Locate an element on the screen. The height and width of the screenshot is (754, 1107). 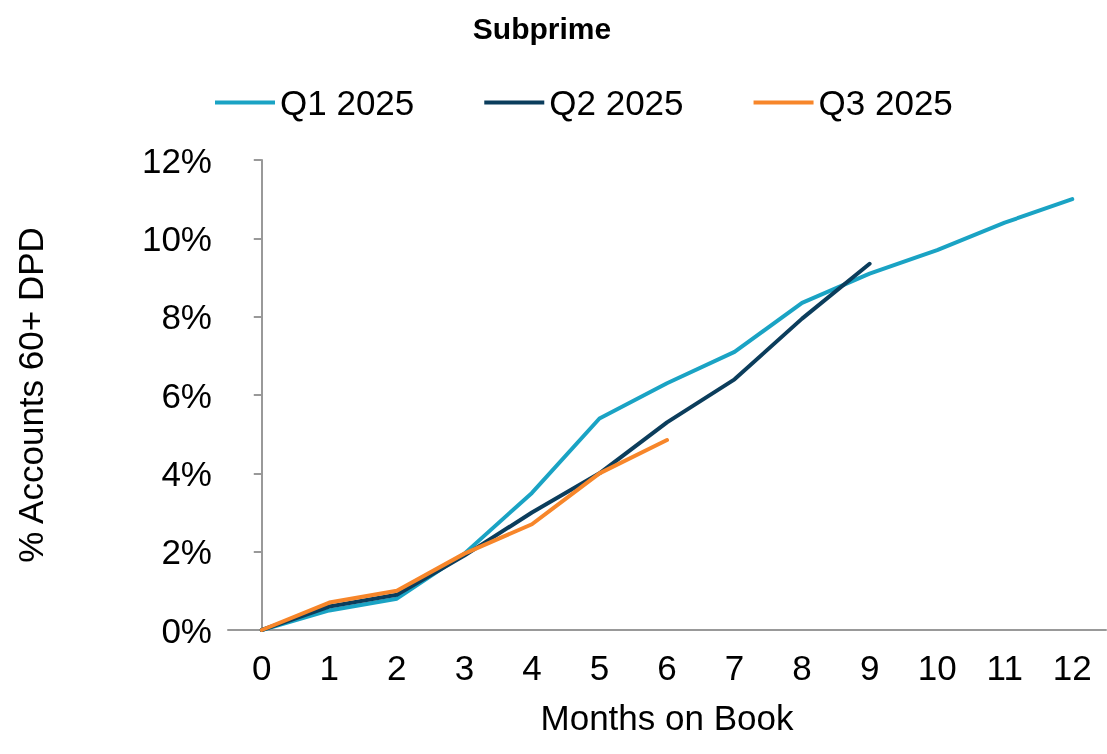
y-tick-label: 6% is located at coordinates (186, 395).